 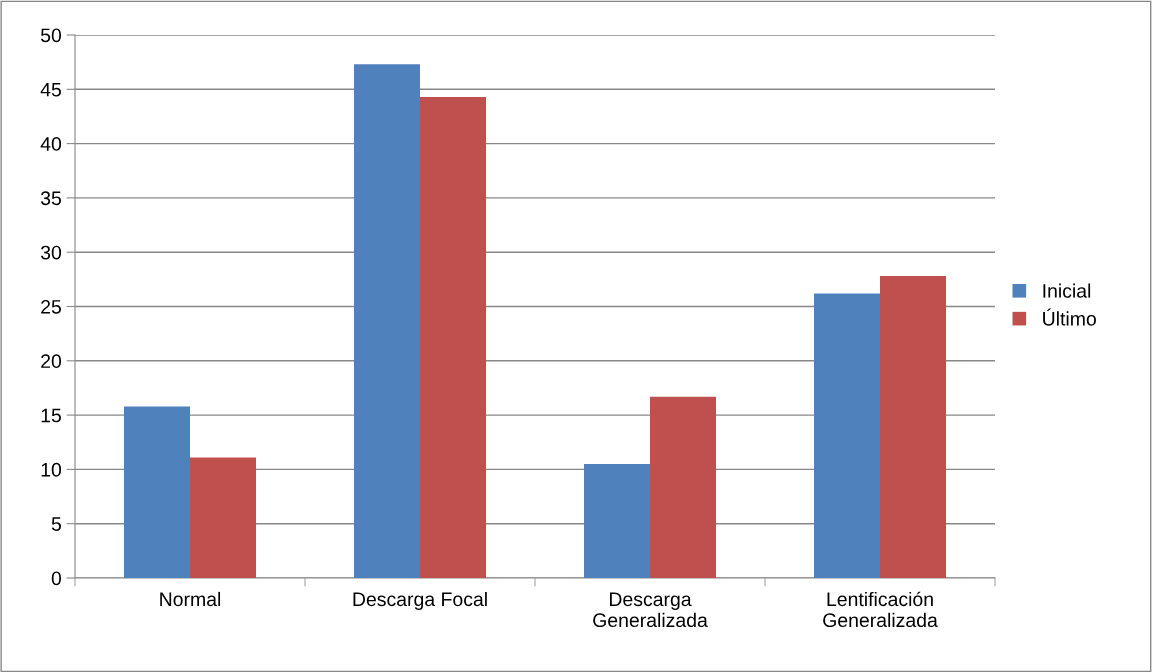 What do you see at coordinates (190, 599) in the screenshot?
I see `x-tick-label: Normal` at bounding box center [190, 599].